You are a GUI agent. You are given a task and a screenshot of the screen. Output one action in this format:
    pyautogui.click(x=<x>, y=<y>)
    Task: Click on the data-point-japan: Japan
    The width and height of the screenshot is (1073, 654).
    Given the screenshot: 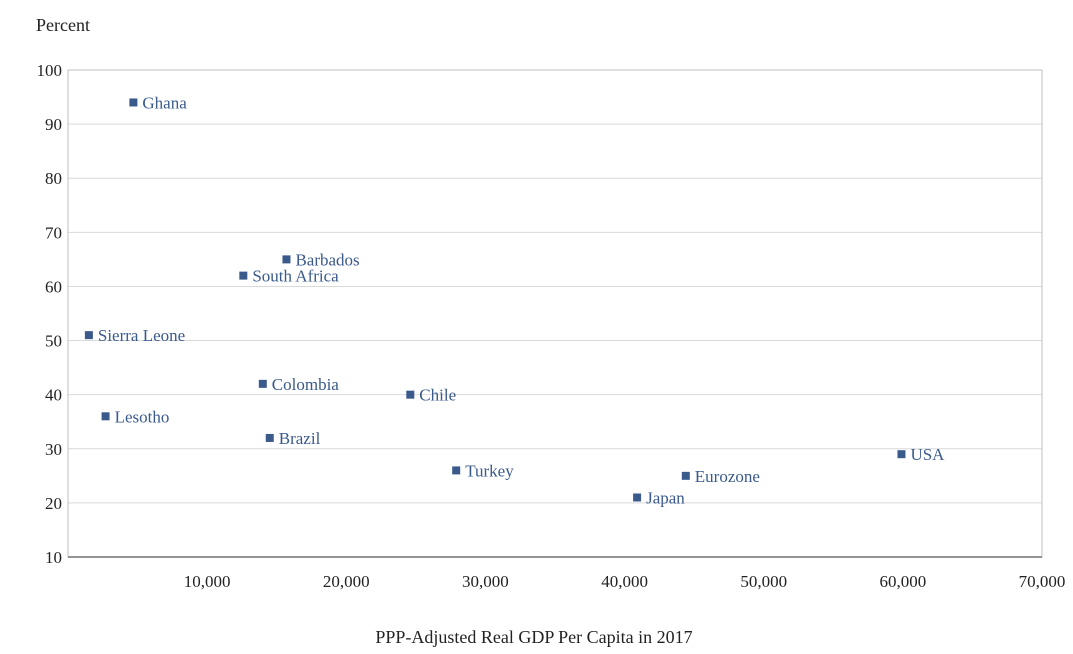 What is the action you would take?
    pyautogui.click(x=659, y=497)
    